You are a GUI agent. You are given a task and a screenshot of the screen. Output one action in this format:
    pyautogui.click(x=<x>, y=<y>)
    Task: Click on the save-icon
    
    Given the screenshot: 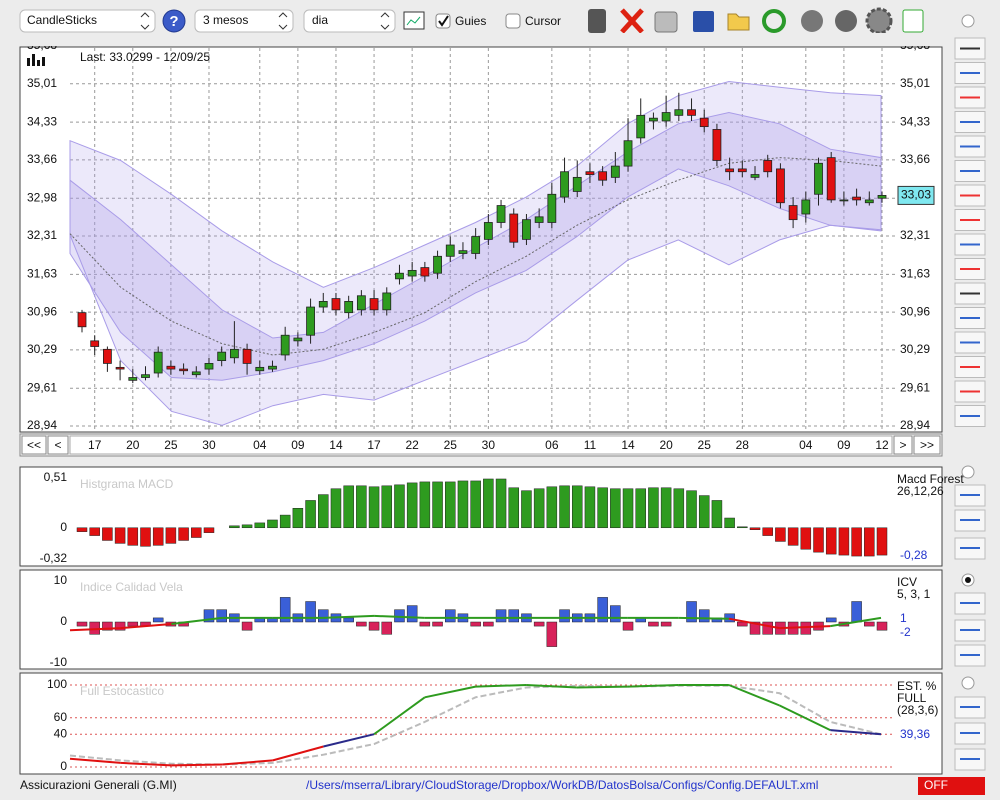 What is the action you would take?
    pyautogui.click(x=703, y=21)
    